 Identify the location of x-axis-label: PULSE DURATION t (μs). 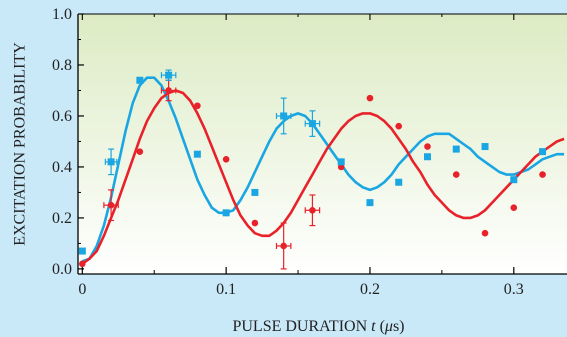
(318, 326).